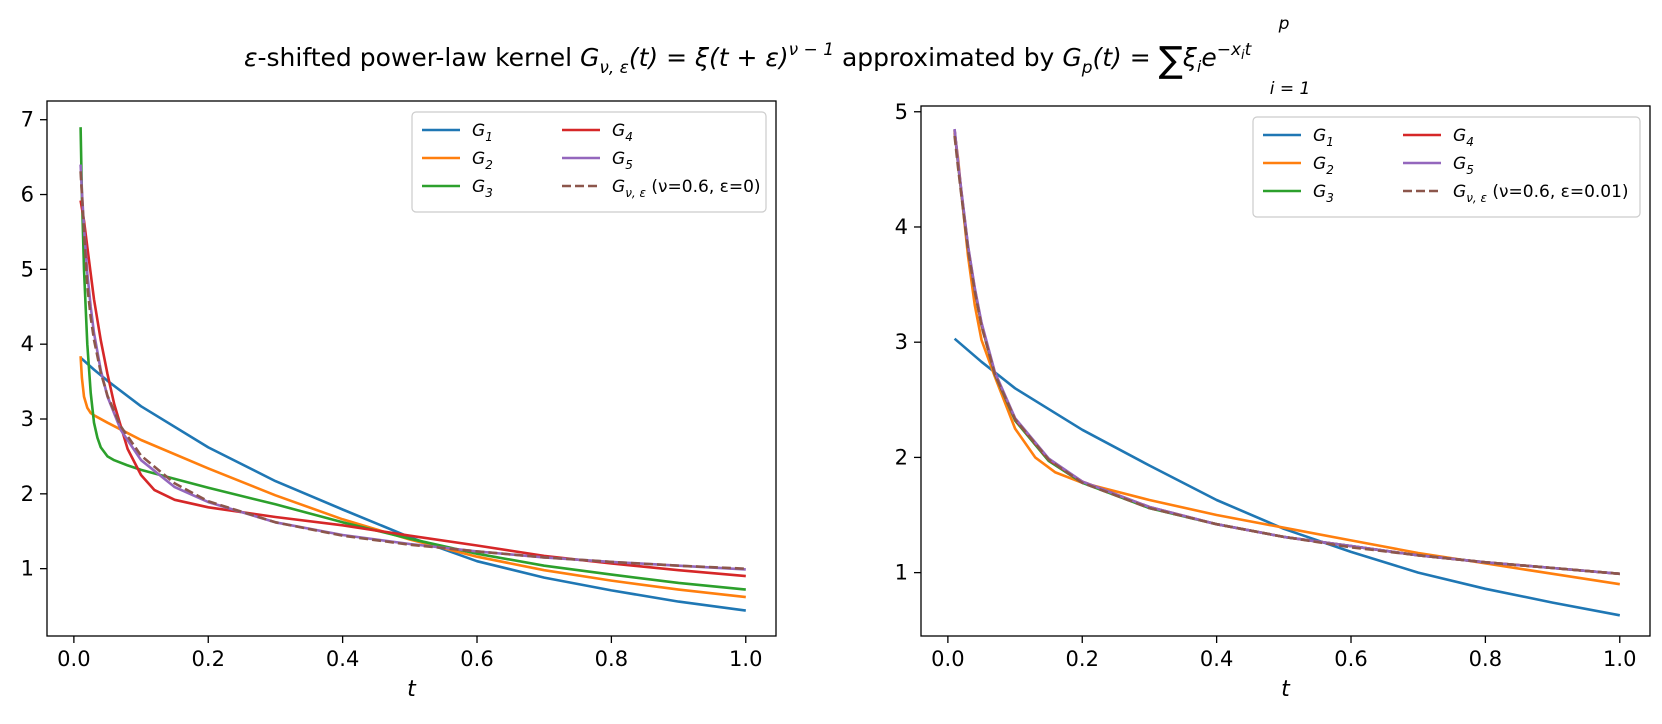 This screenshot has height=724, width=1662. I want to click on title-mid: approximated by, so click(948, 57).